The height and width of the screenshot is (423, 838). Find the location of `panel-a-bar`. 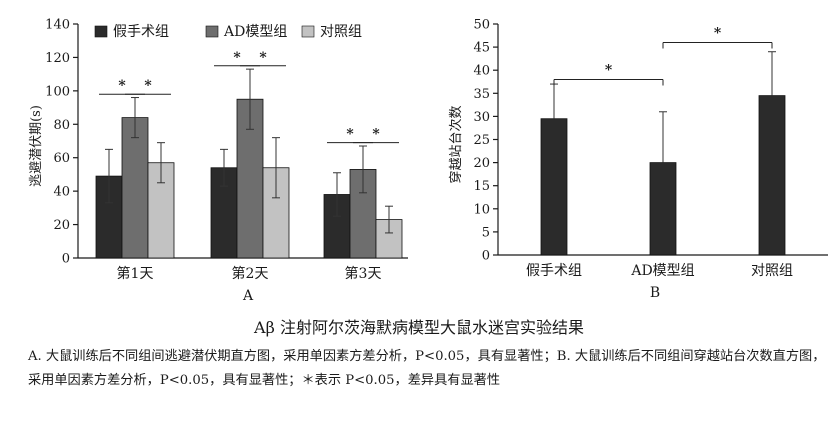

panel-a-bar is located at coordinates (135, 188).